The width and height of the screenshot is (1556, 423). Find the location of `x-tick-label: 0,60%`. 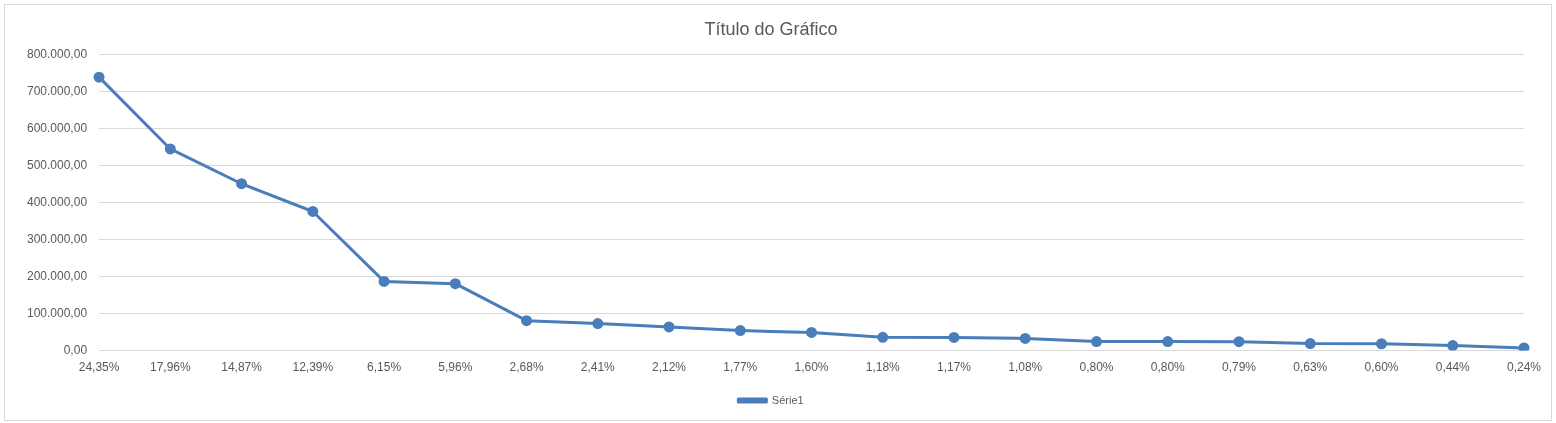

x-tick-label: 0,60% is located at coordinates (1381, 367).